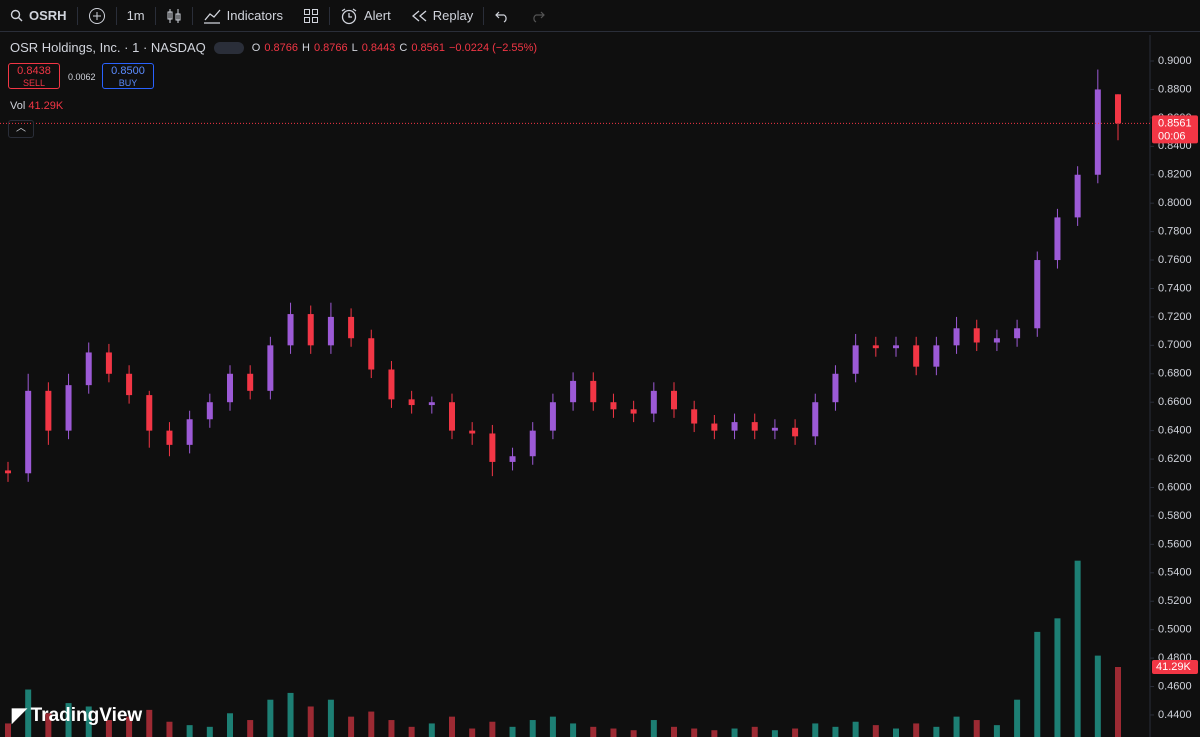 This screenshot has width=1200, height=737. I want to click on replay-label: Replay, so click(453, 15).